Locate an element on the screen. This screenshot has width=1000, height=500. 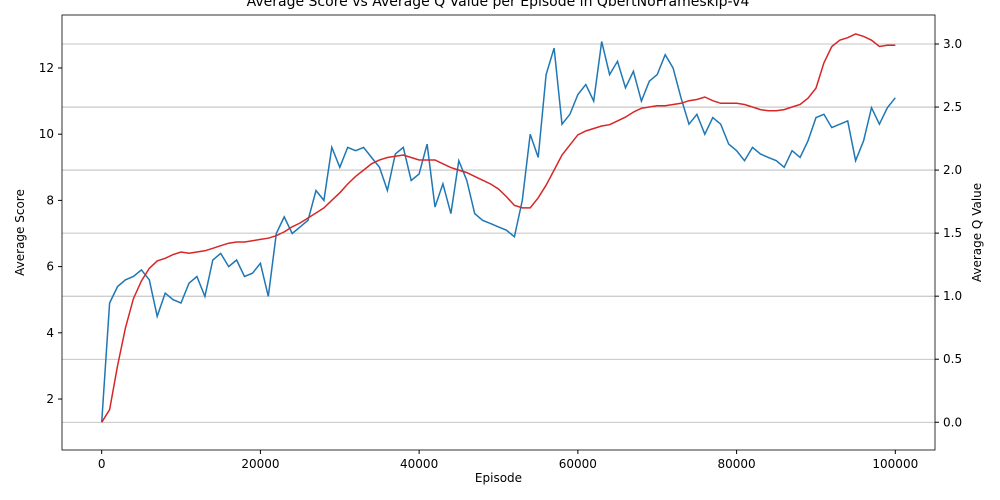
y-tick-label: 10 is located at coordinates (46, 134).